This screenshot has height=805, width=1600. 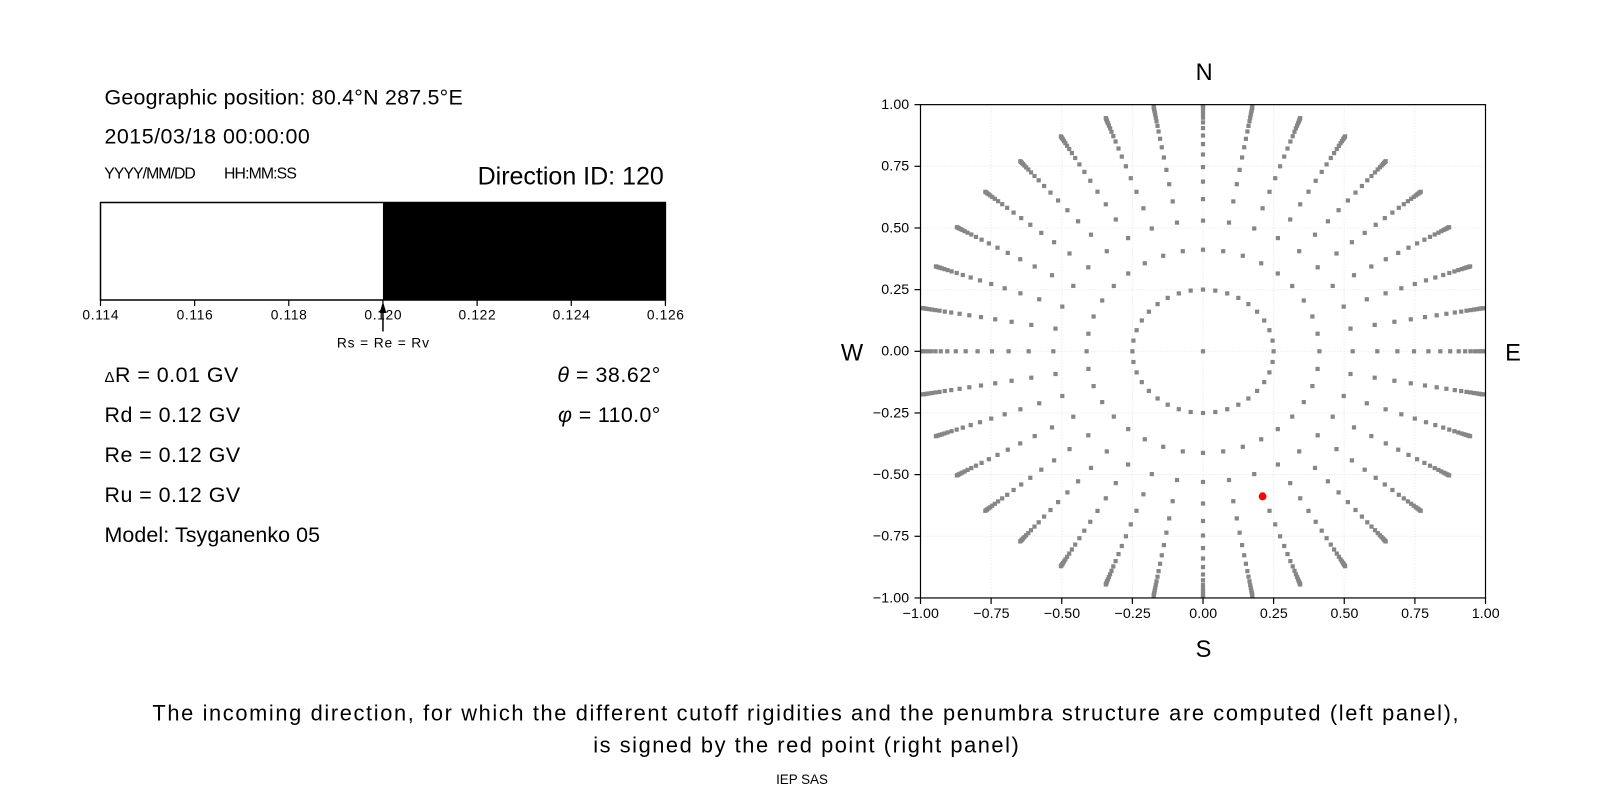 I want to click on svg-text: IEP SAS, so click(x=802, y=779).